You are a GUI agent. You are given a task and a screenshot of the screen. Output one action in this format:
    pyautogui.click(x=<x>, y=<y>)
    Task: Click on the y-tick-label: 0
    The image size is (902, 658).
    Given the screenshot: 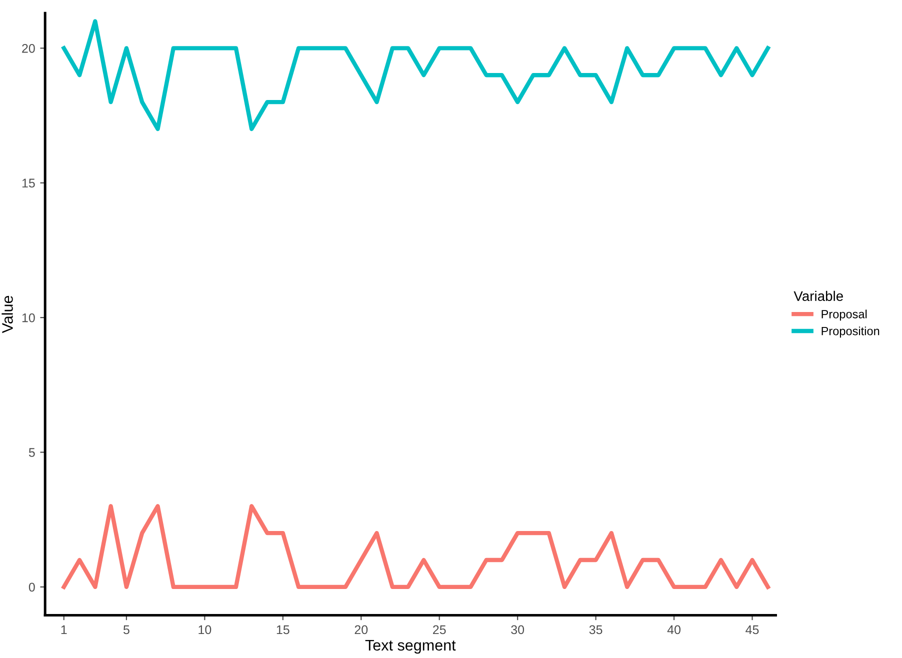 What is the action you would take?
    pyautogui.click(x=31, y=587)
    